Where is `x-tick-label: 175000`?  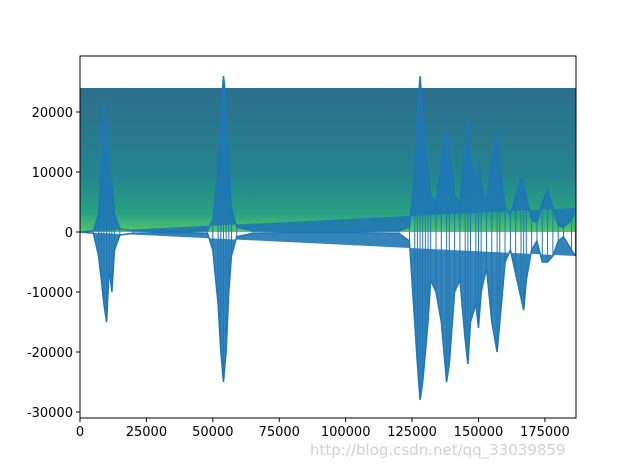 x-tick-label: 175000 is located at coordinates (545, 432).